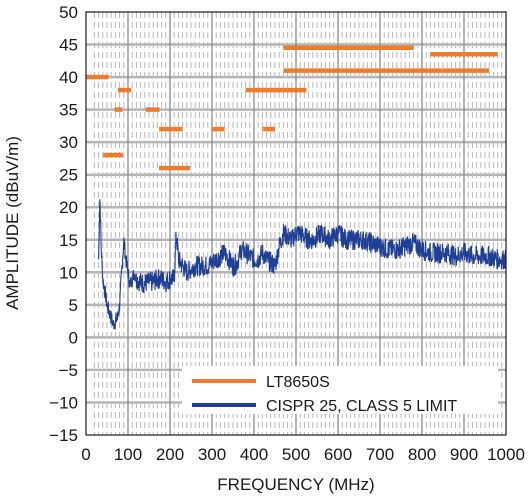  What do you see at coordinates (63, 402) in the screenshot?
I see `y-tick-label: −10` at bounding box center [63, 402].